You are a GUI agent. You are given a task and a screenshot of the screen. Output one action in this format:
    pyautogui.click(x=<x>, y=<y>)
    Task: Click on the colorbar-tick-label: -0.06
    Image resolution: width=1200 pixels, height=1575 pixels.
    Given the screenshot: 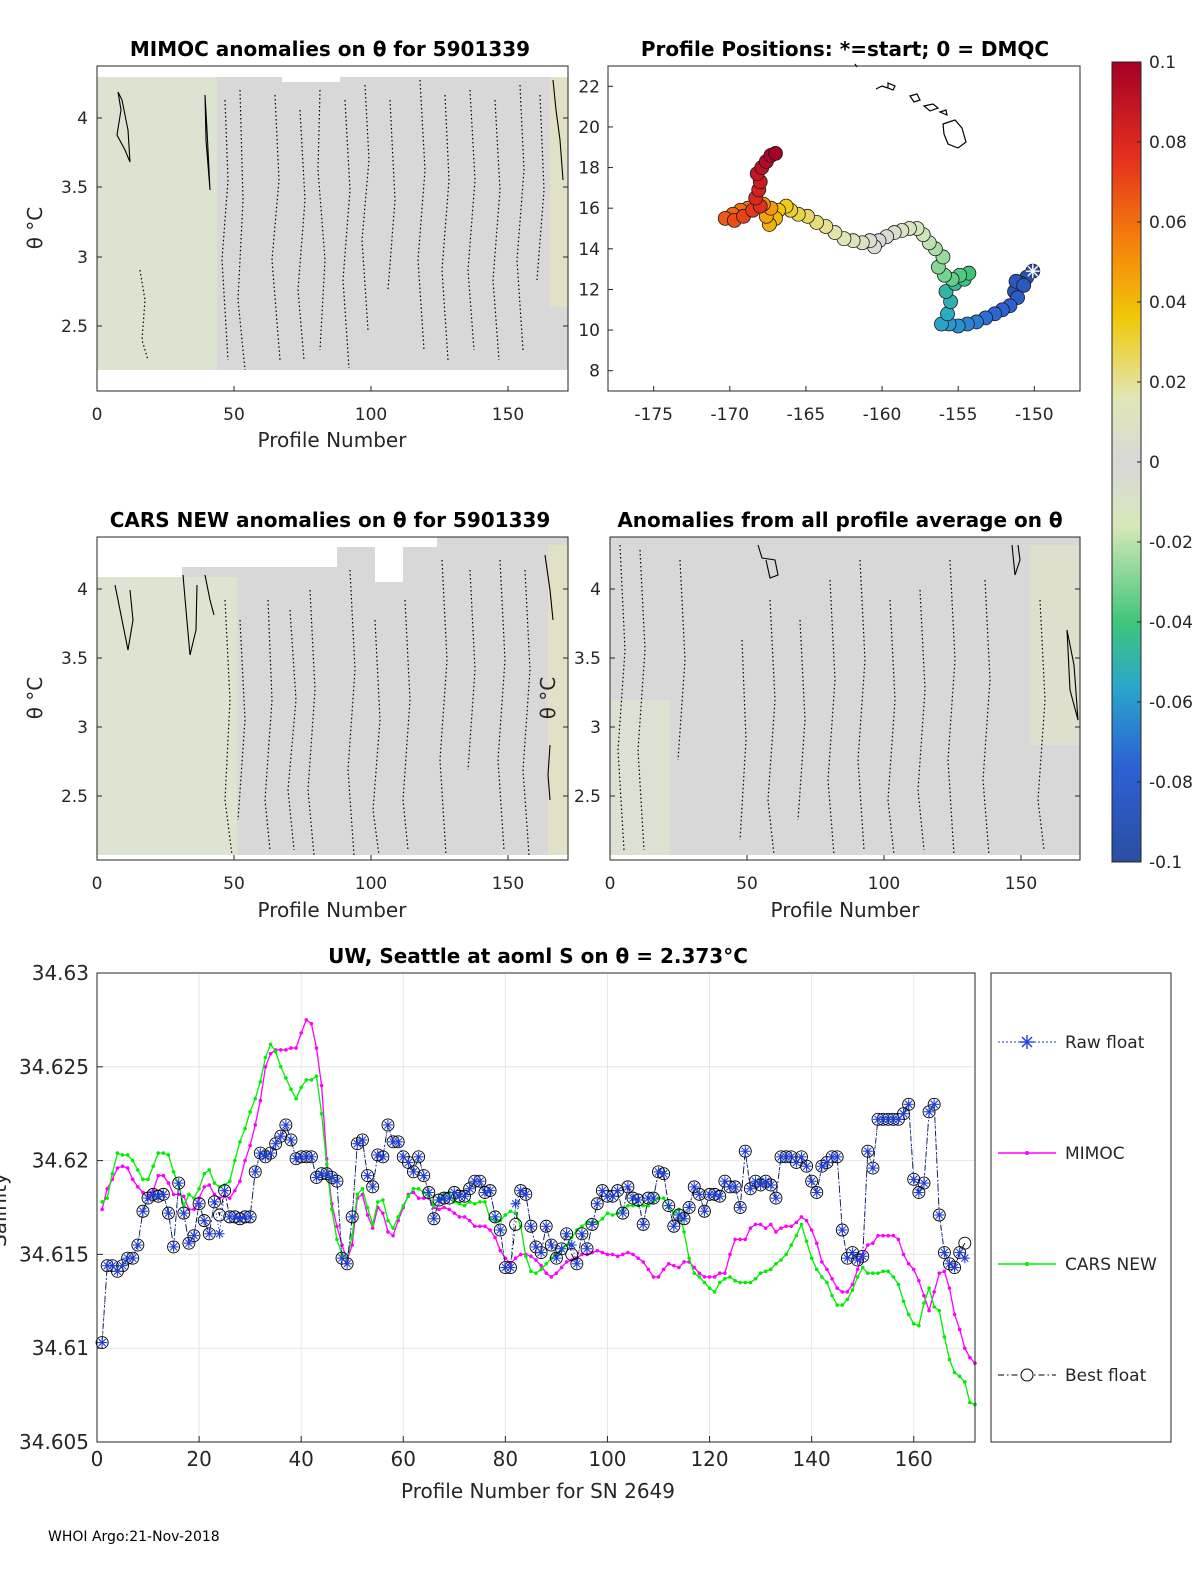 What is the action you would take?
    pyautogui.click(x=1171, y=703)
    